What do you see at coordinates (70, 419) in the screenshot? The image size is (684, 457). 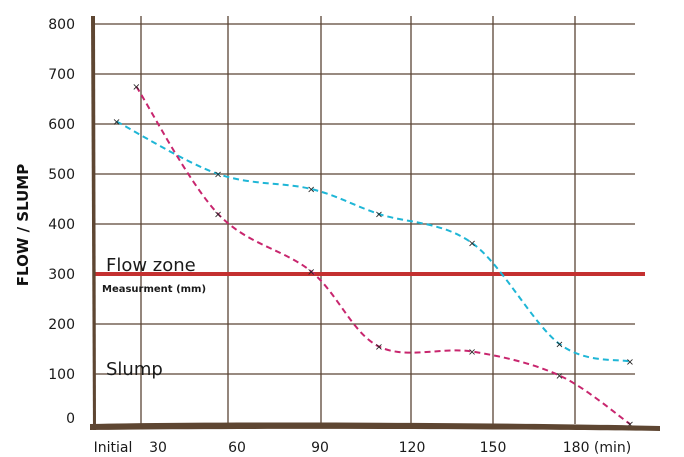 I see `y-tick-label: 0` at bounding box center [70, 419].